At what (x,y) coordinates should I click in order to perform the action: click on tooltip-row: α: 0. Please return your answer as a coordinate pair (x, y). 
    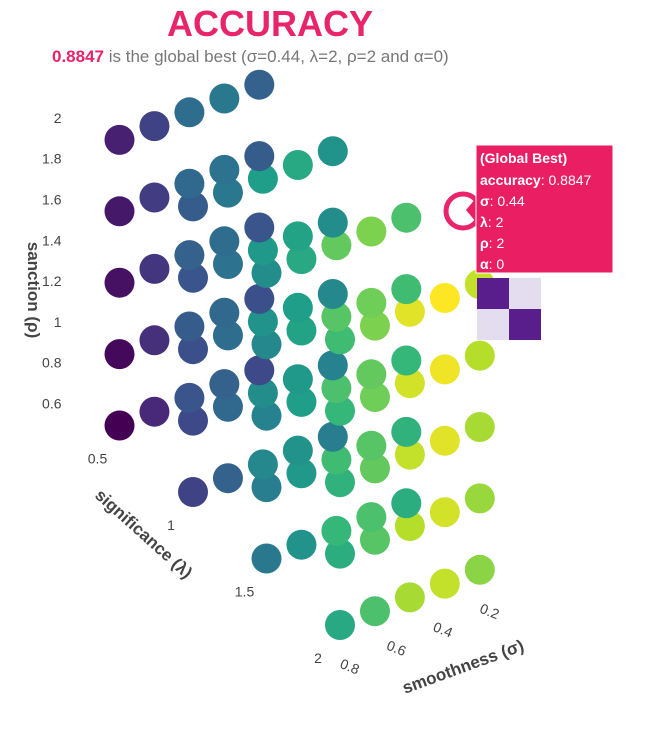
    Looking at the image, I should click on (492, 264).